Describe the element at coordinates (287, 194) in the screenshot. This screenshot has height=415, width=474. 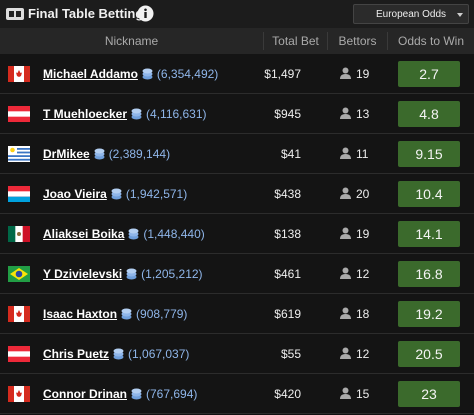
I see `total-bet: $438` at that location.